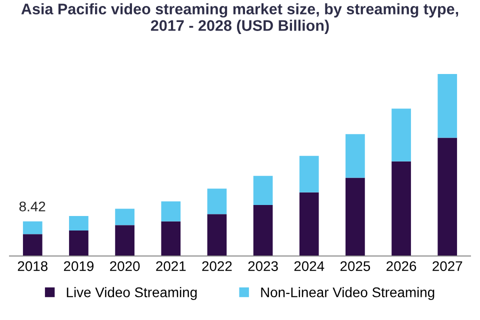 This screenshot has width=480, height=320. What do you see at coordinates (263, 266) in the screenshot?
I see `x-tick-label: 2023` at bounding box center [263, 266].